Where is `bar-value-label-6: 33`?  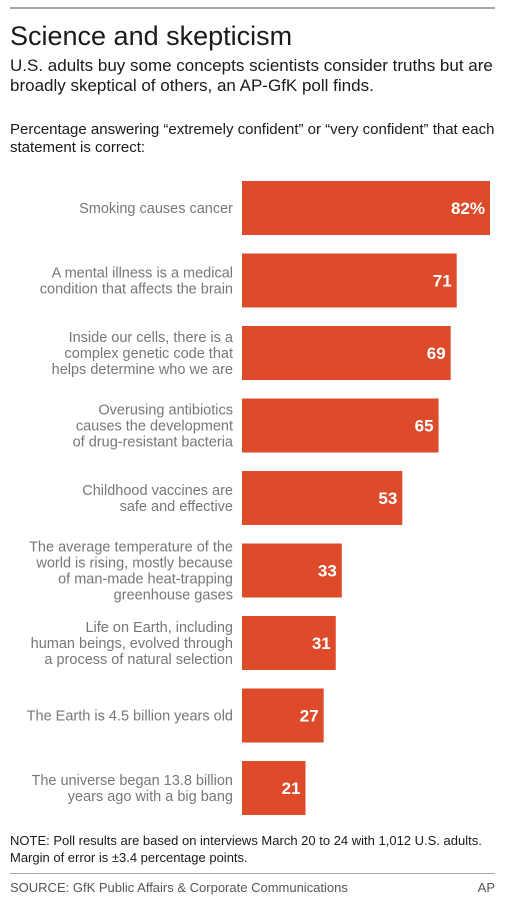
bar-value-label-6: 33 is located at coordinates (327, 571).